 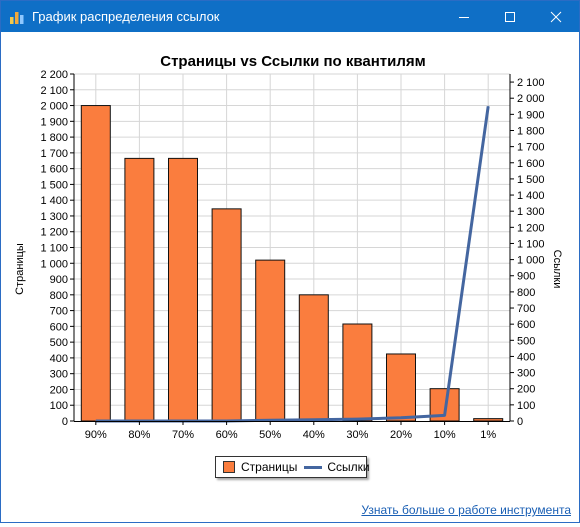 I want to click on y-tick-label: 700, so click(x=59, y=312).